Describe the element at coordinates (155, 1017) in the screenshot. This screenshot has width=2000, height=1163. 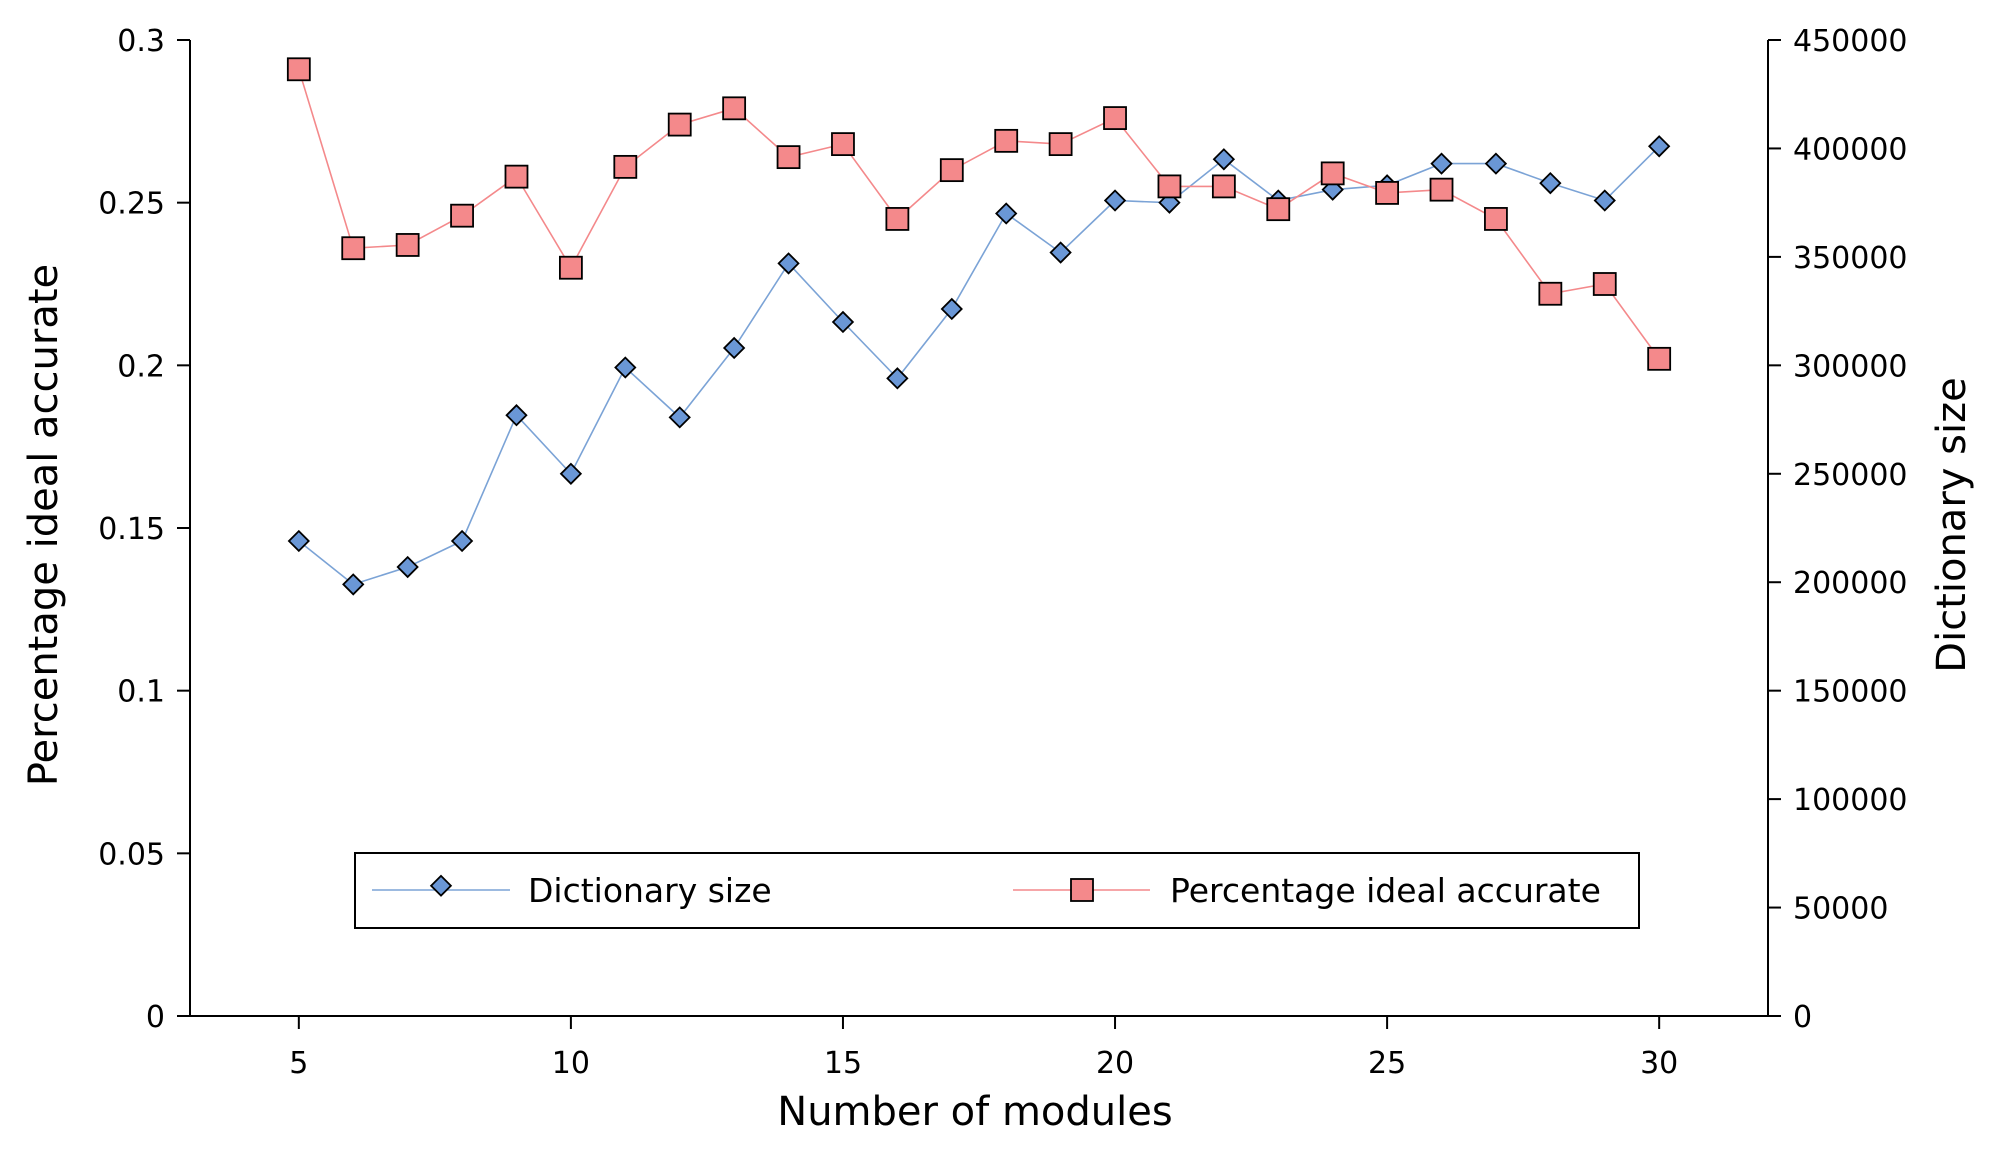
I see `left-y-tick-label: 0` at that location.